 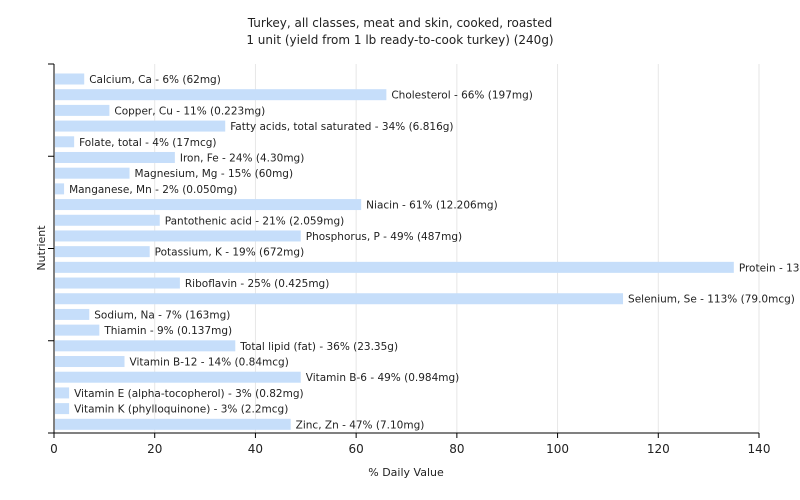 What do you see at coordinates (711, 300) in the screenshot?
I see `bar-label-14: Selenium, Se - 113% (79.0mcg)` at bounding box center [711, 300].